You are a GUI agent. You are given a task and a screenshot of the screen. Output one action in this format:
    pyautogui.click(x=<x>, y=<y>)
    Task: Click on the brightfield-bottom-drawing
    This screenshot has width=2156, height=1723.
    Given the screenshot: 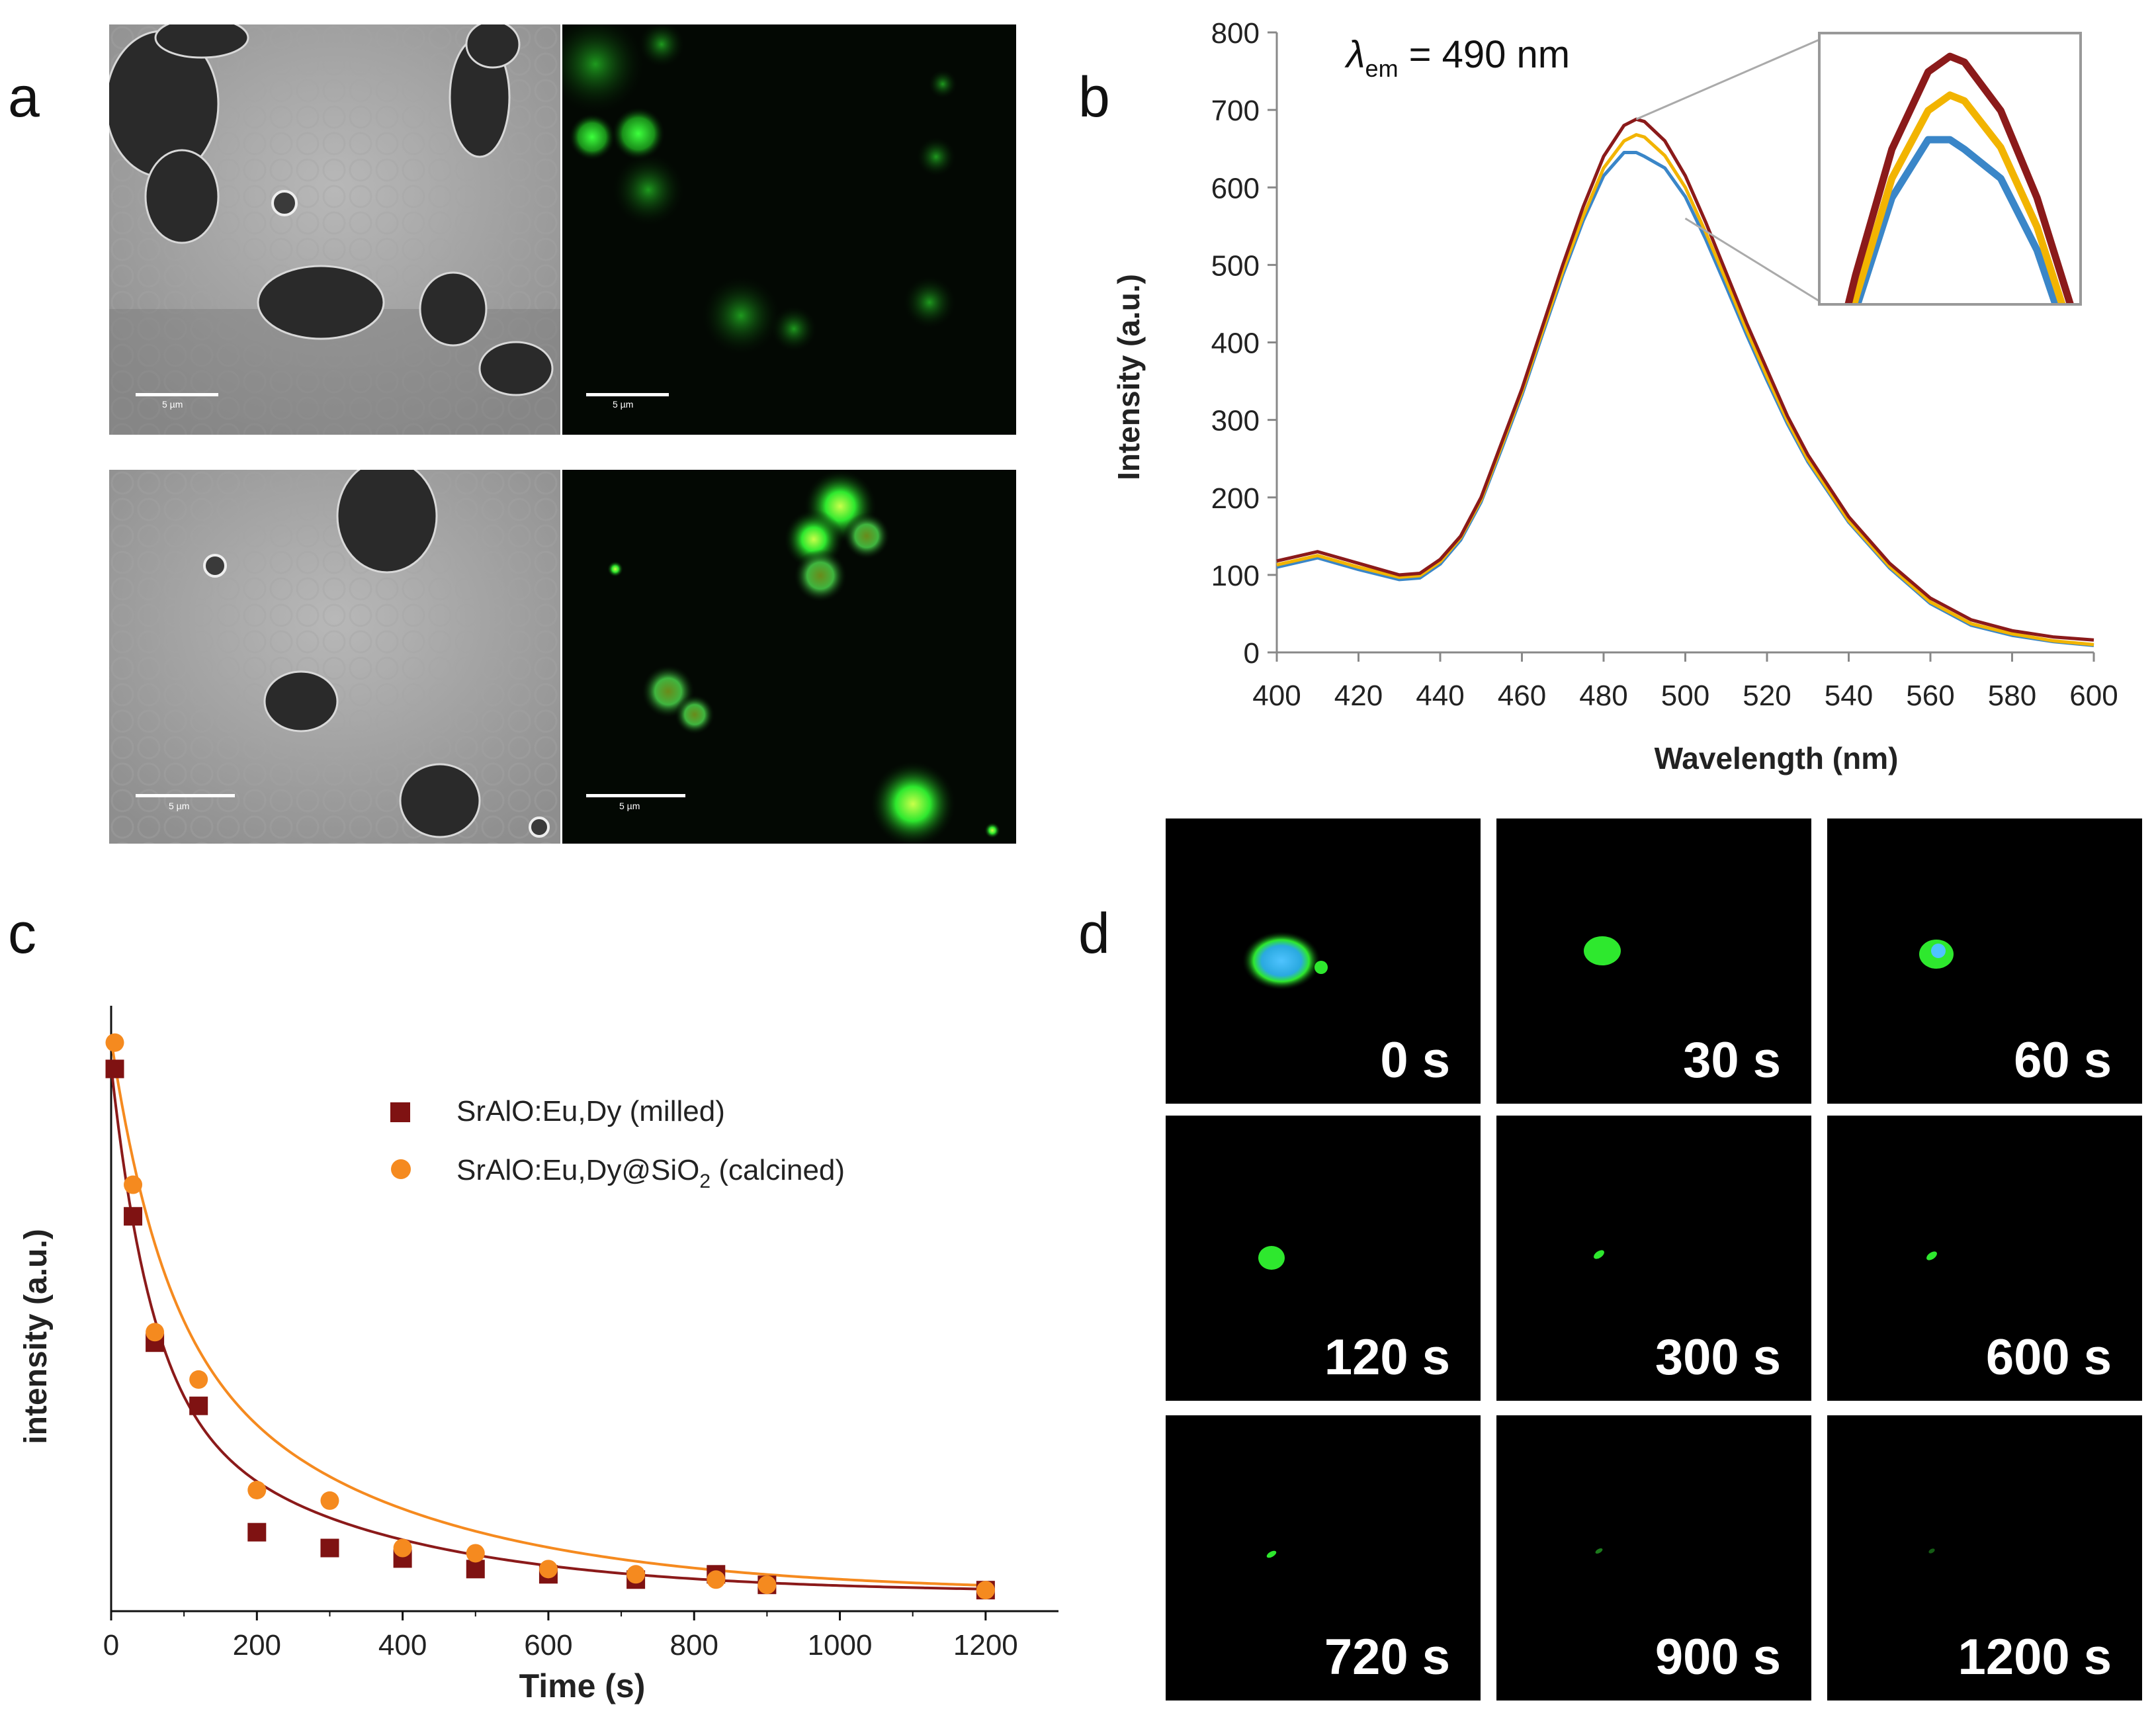 What is the action you would take?
    pyautogui.click(x=334, y=657)
    